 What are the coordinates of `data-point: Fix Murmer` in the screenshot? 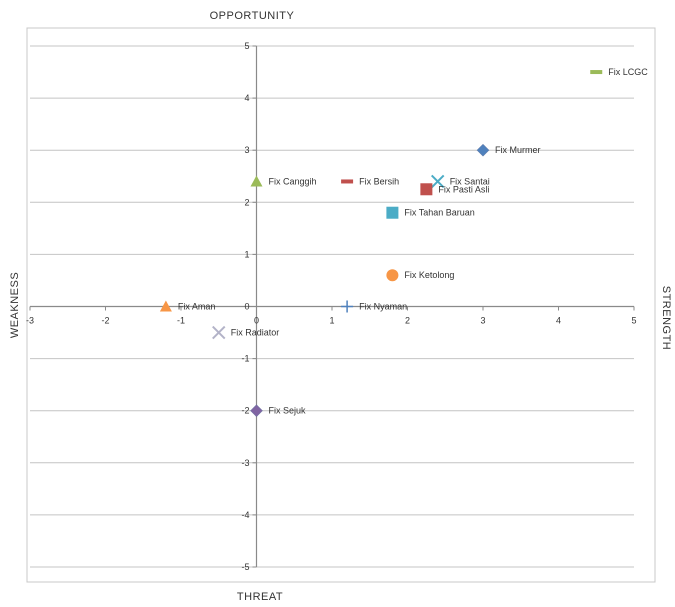 It's located at (508, 150).